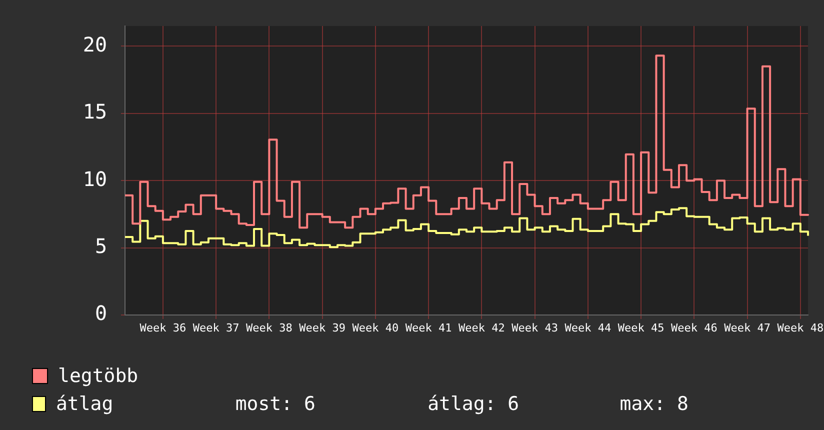  Describe the element at coordinates (85, 404) in the screenshot. I see `legend-label: átlag` at that location.